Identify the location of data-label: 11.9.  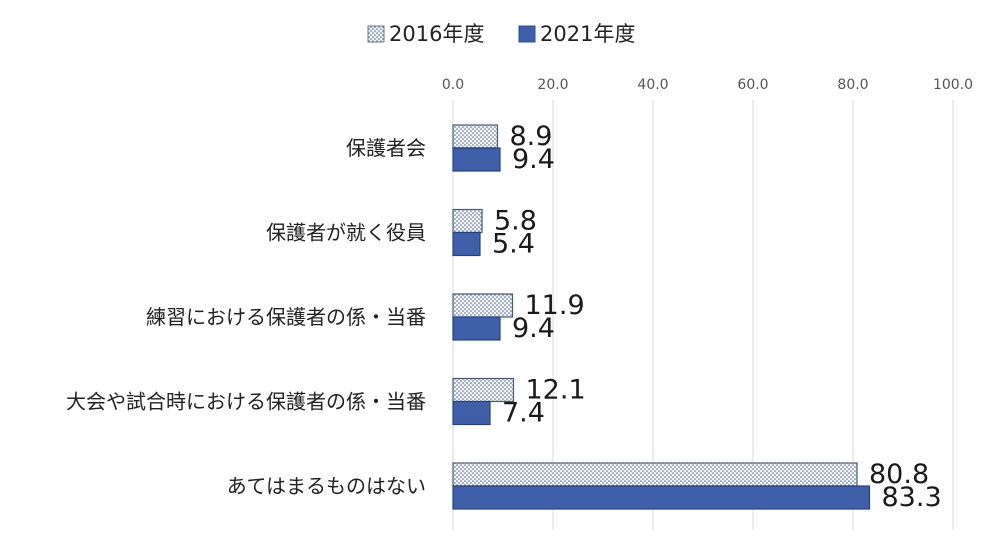
(555, 305).